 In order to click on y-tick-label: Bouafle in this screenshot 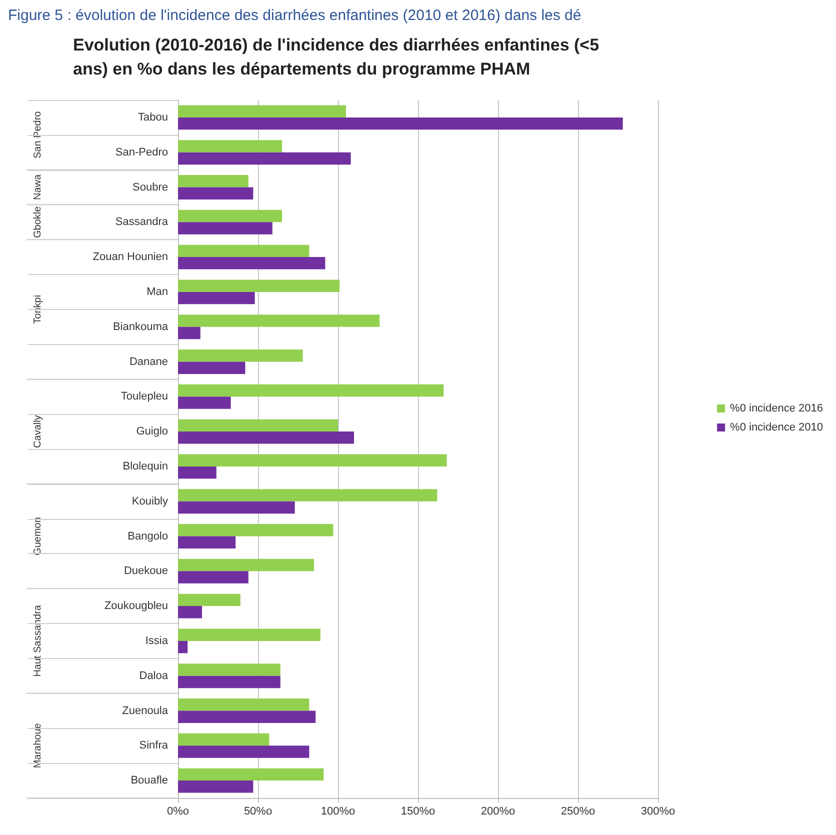, I will do `click(149, 780)`.